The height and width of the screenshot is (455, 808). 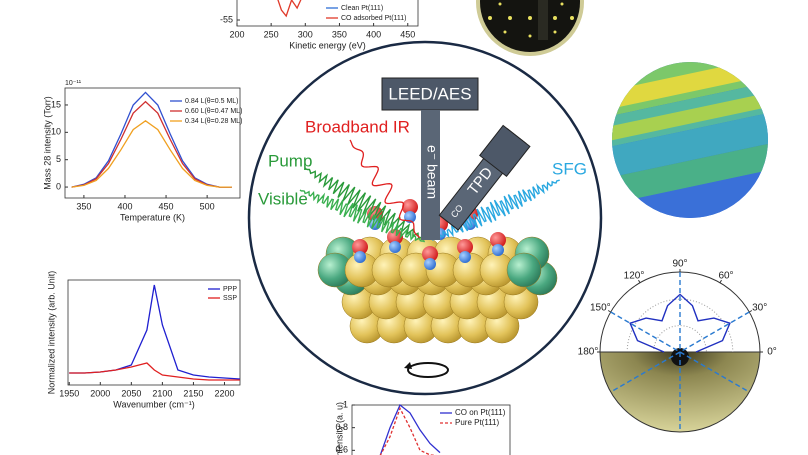 I want to click on leed-image, so click(x=530, y=28).